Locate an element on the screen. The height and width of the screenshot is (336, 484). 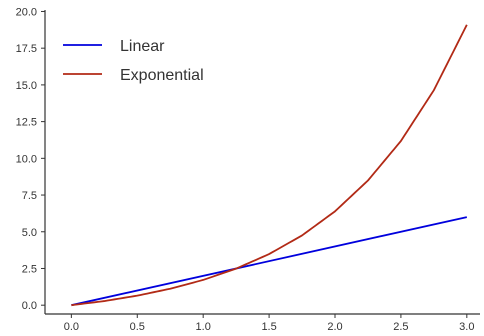
x-tick-label: 1.5 is located at coordinates (268, 327).